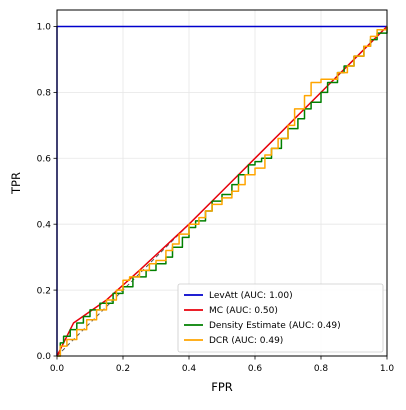 The height and width of the screenshot is (410, 406). Describe the element at coordinates (44, 291) in the screenshot. I see `y-tick-label: 0.2` at that location.